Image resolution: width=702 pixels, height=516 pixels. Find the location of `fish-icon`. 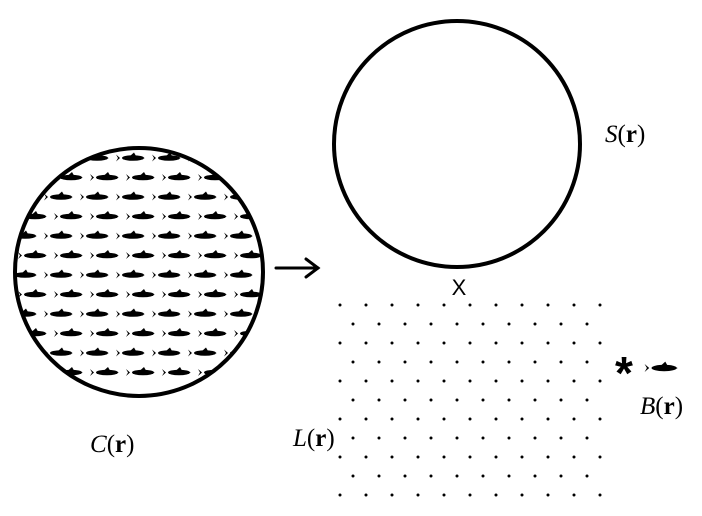

fish-icon is located at coordinates (661, 367).